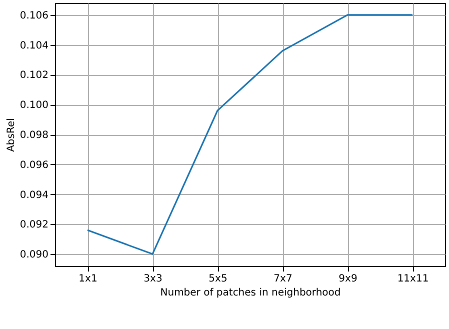 The width and height of the screenshot is (449, 329). Describe the element at coordinates (34, 165) in the screenshot. I see `y-tick-label: 0.096` at that location.